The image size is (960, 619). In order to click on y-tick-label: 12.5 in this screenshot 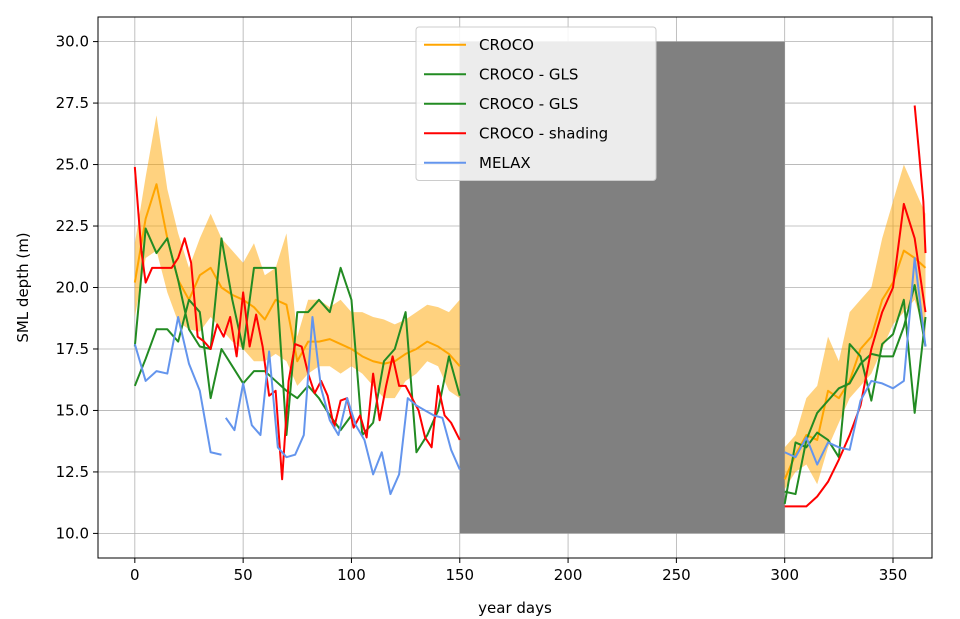, I will do `click(72, 472)`.